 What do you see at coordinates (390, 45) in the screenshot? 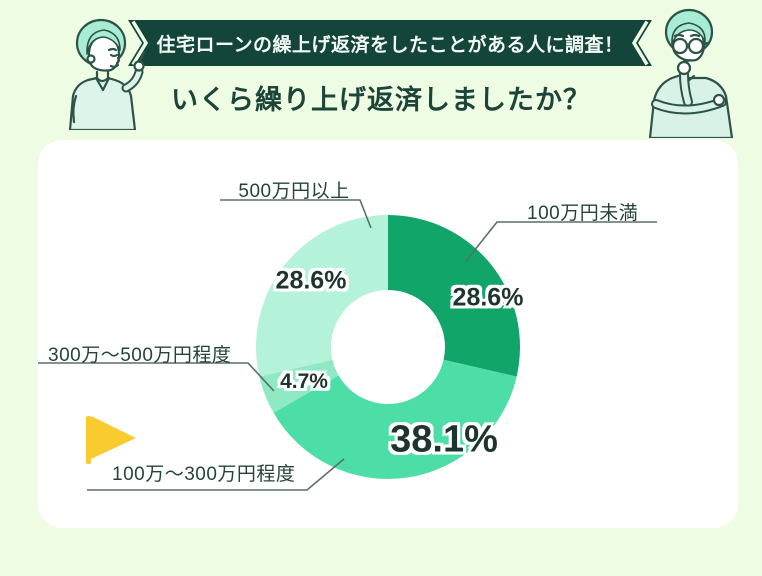
I see `banner-title: 住宅ローンの繰上げ返済をしたことがある人に調査！` at bounding box center [390, 45].